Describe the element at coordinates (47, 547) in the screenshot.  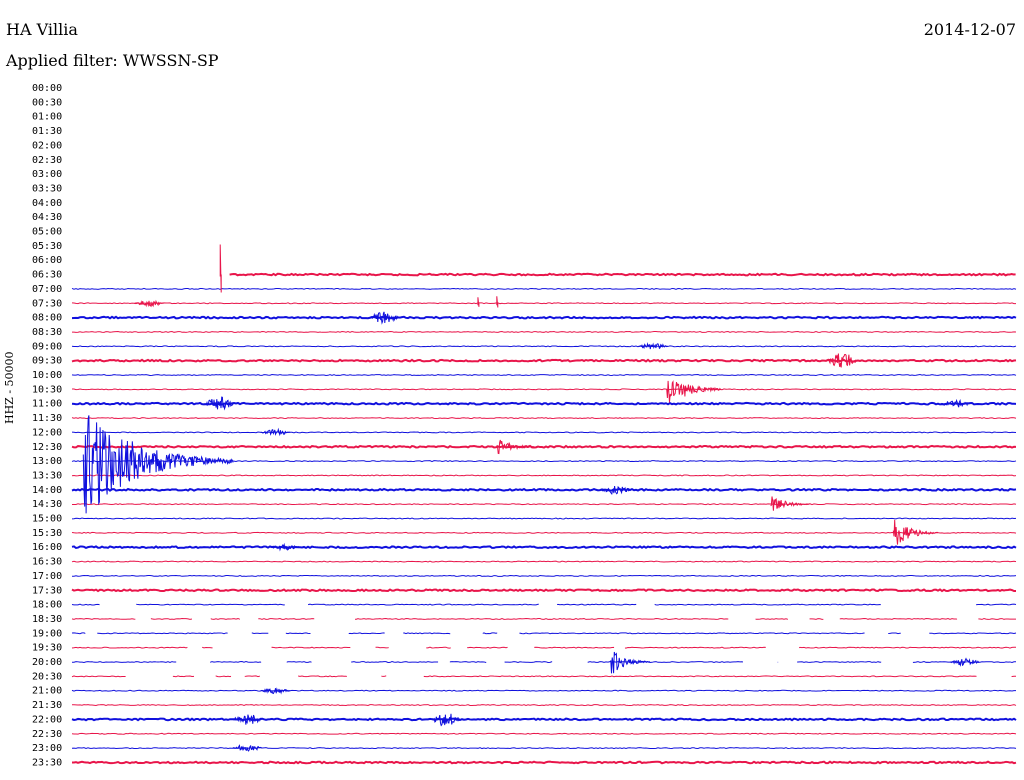
I see `time-tick-label: 16:00` at that location.